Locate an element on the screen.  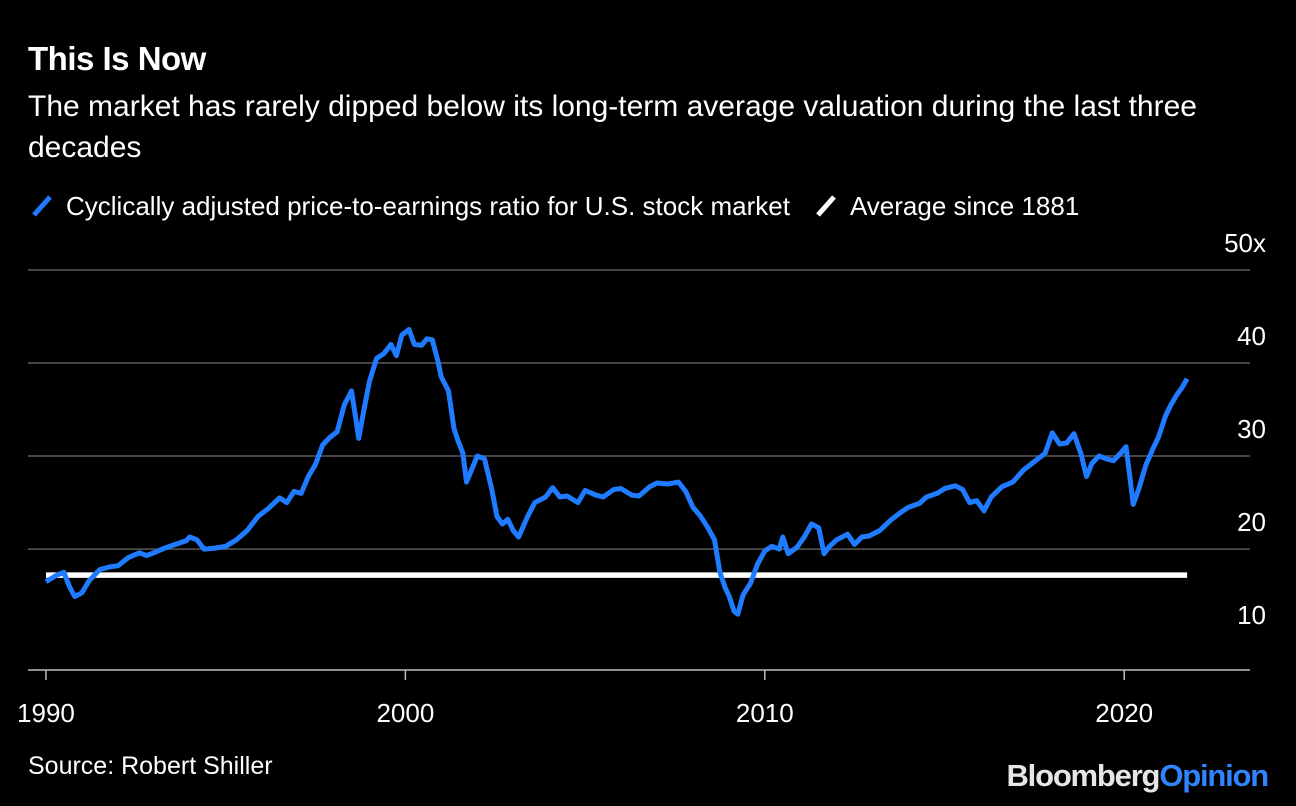
x-tick-label: 2020 is located at coordinates (1124, 713).